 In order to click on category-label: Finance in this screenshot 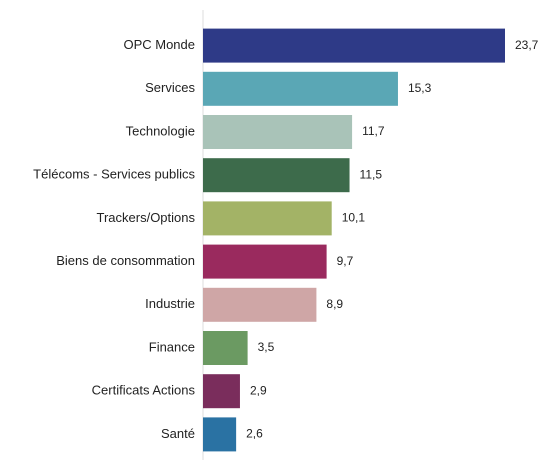, I will do `click(172, 346)`.